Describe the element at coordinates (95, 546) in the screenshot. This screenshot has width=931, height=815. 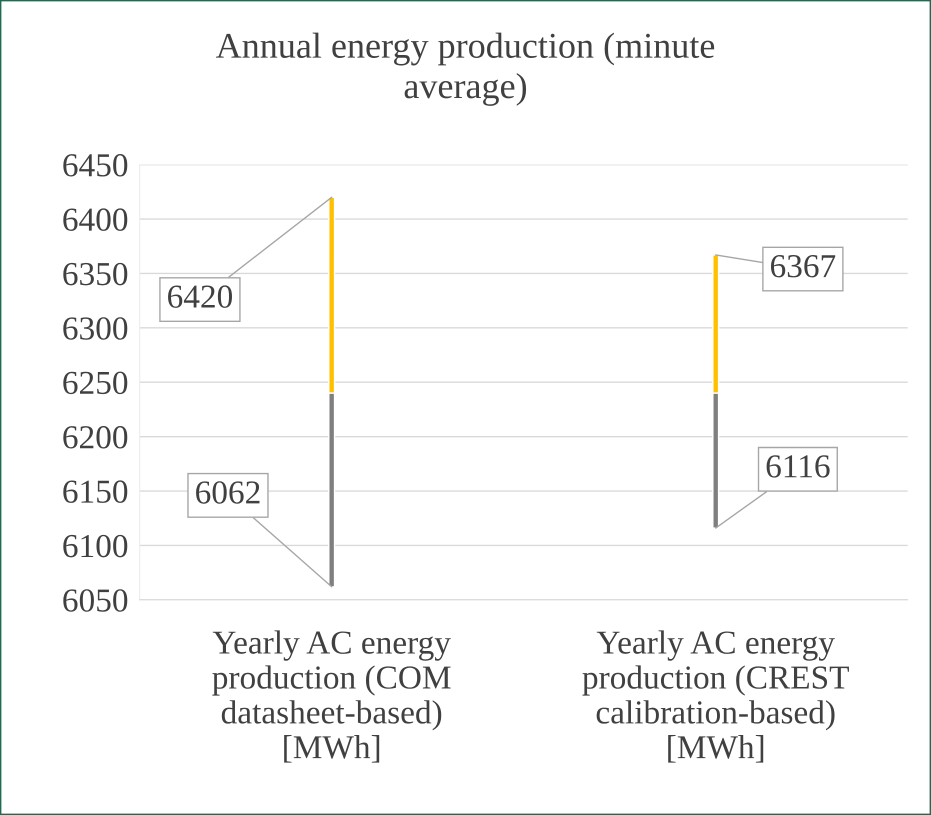
I see `y-tick-label: 6100` at that location.